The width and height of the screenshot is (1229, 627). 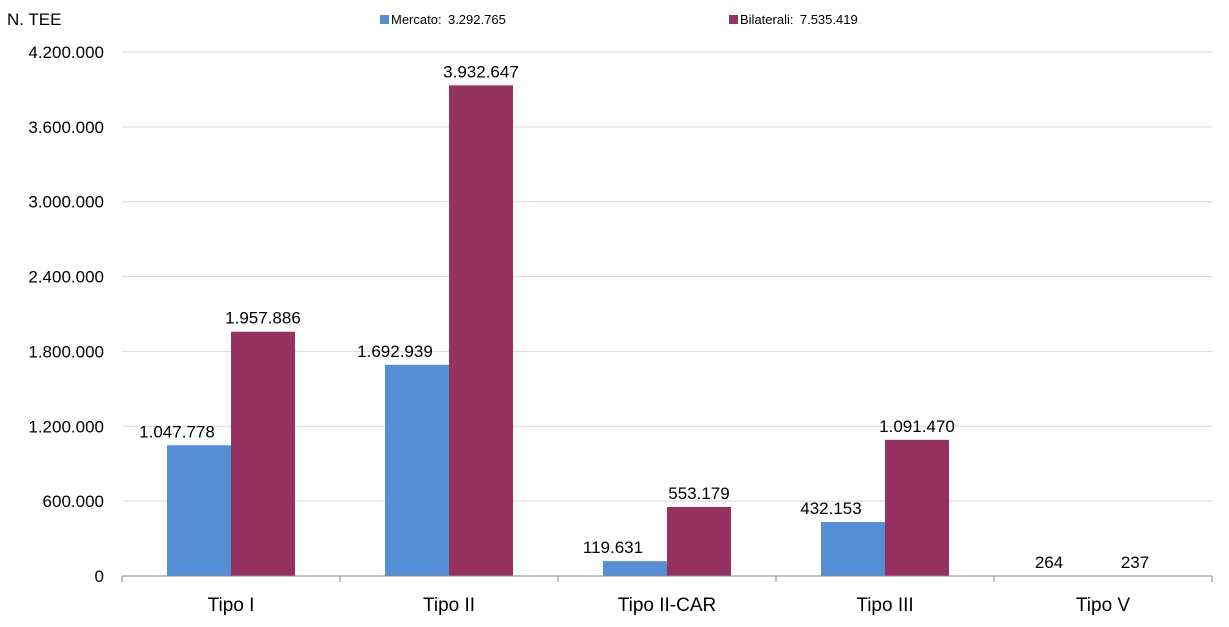 What do you see at coordinates (73, 501) in the screenshot?
I see `y-tick-label: 600.000` at bounding box center [73, 501].